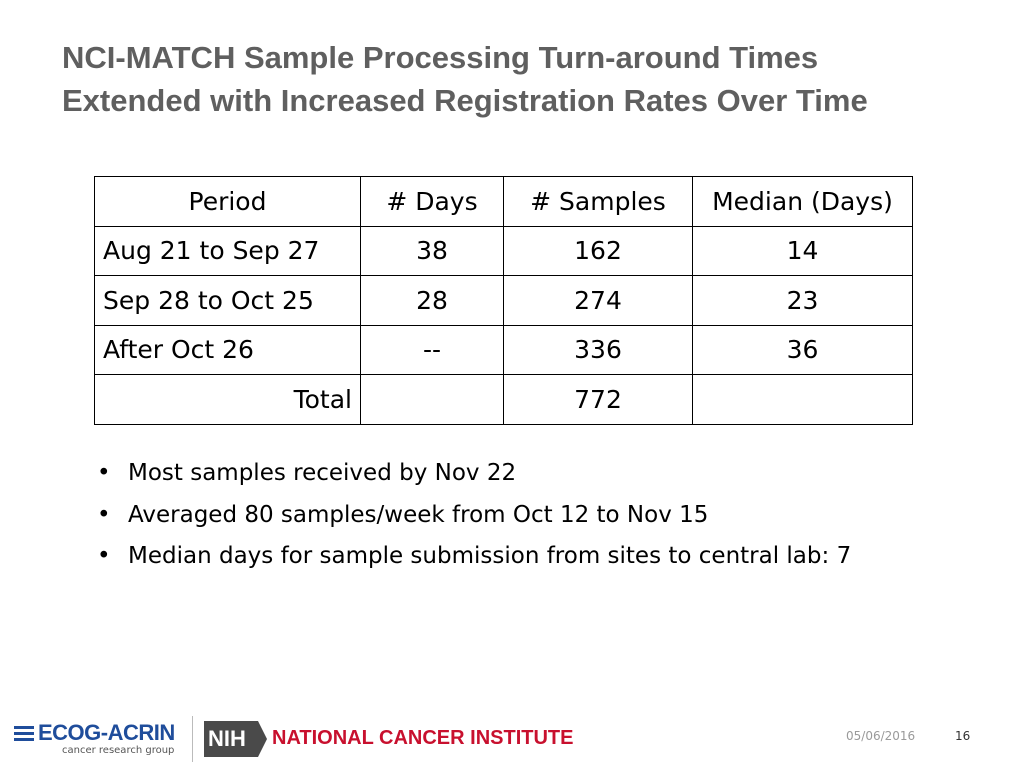 This screenshot has width=1024, height=768. I want to click on table-row: Aug 21 to Sep 27 38 162 14, so click(503, 250).